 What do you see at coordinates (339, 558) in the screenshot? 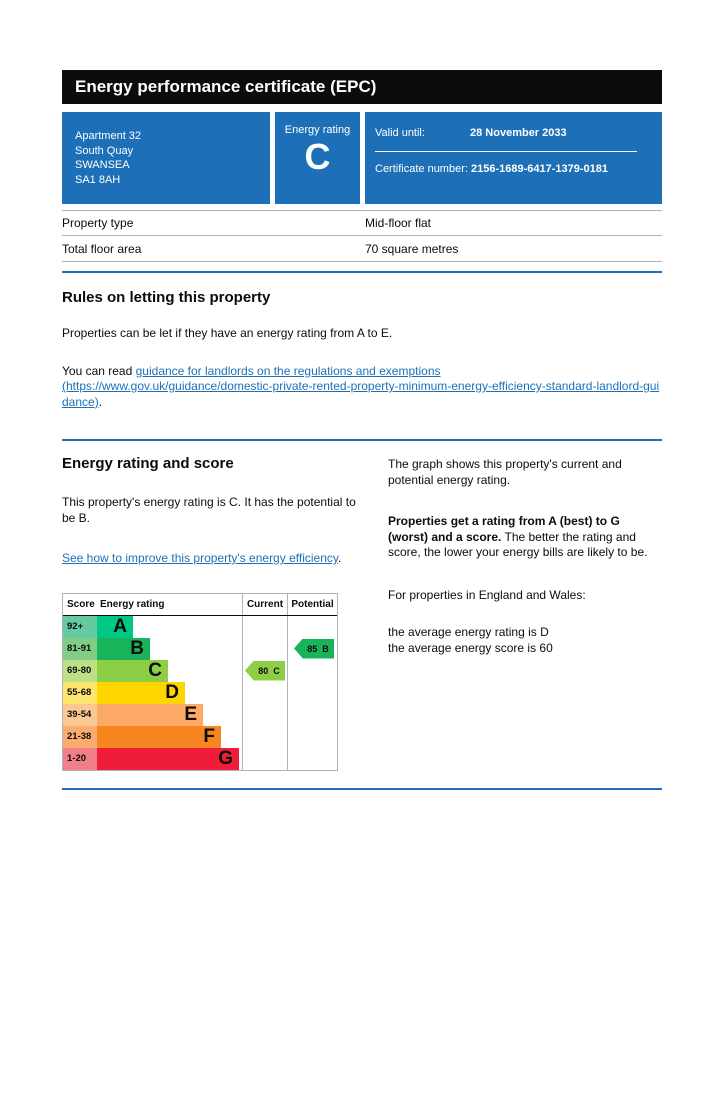
I see `improve-suffix: .` at bounding box center [339, 558].